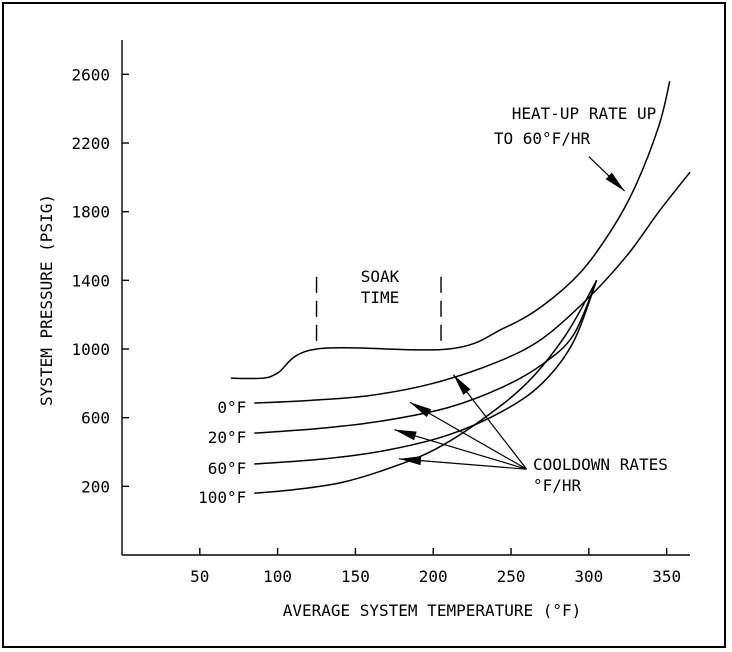 The height and width of the screenshot is (652, 732). Describe the element at coordinates (432, 610) in the screenshot. I see `x-axis-label: AVERAGE SYSTEM TEMPERATURE (°F)` at that location.